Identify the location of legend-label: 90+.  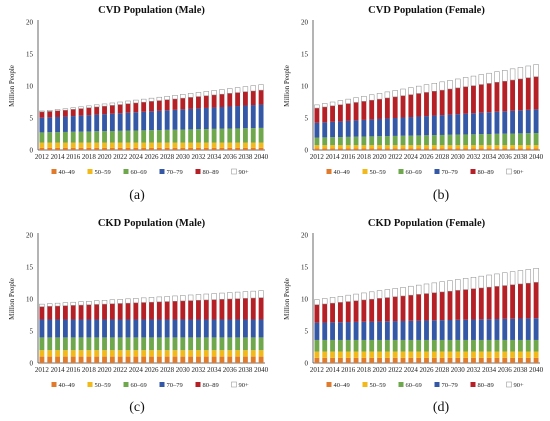
(244, 385).